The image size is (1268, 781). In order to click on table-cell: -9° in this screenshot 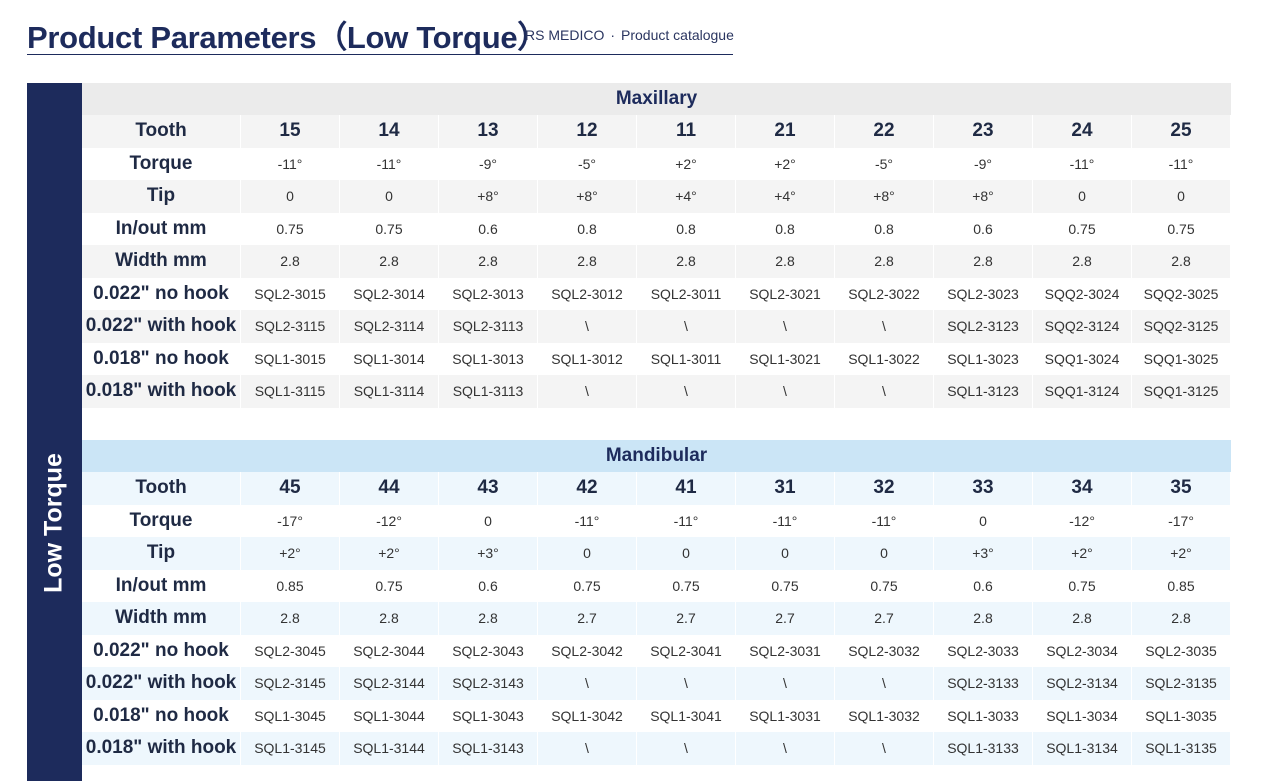, I will do `click(488, 163)`.